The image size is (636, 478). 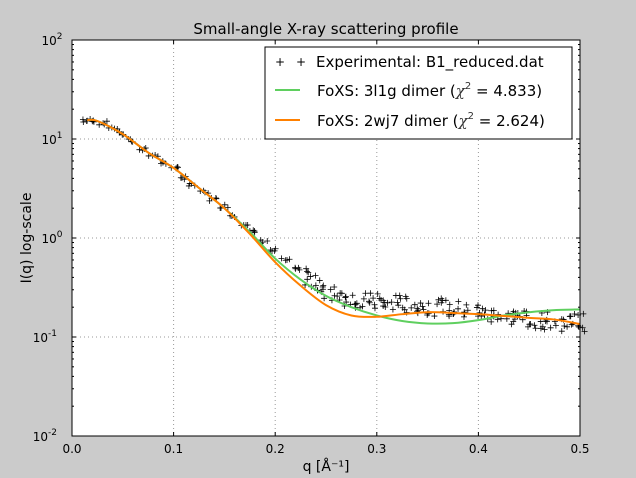 I want to click on x-tick-label: 0.2, so click(x=275, y=449).